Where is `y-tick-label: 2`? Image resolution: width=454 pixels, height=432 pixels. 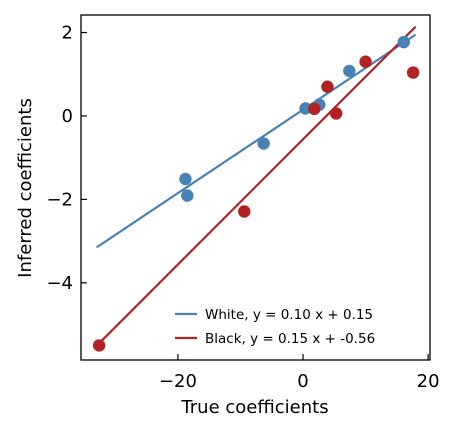 y-tick-label: 2 is located at coordinates (67, 33).